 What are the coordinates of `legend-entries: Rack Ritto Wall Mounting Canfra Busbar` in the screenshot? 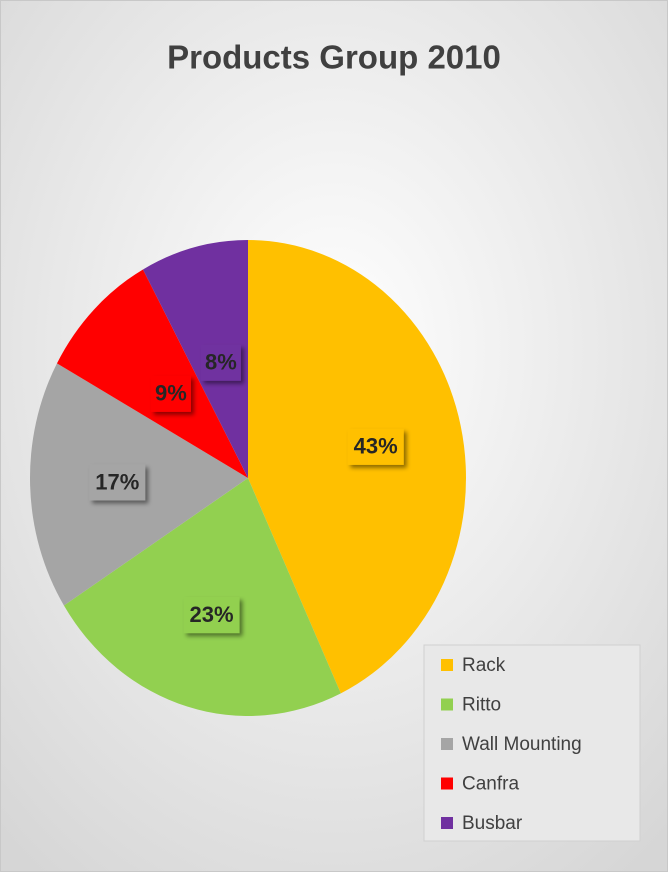 It's located at (511, 744).